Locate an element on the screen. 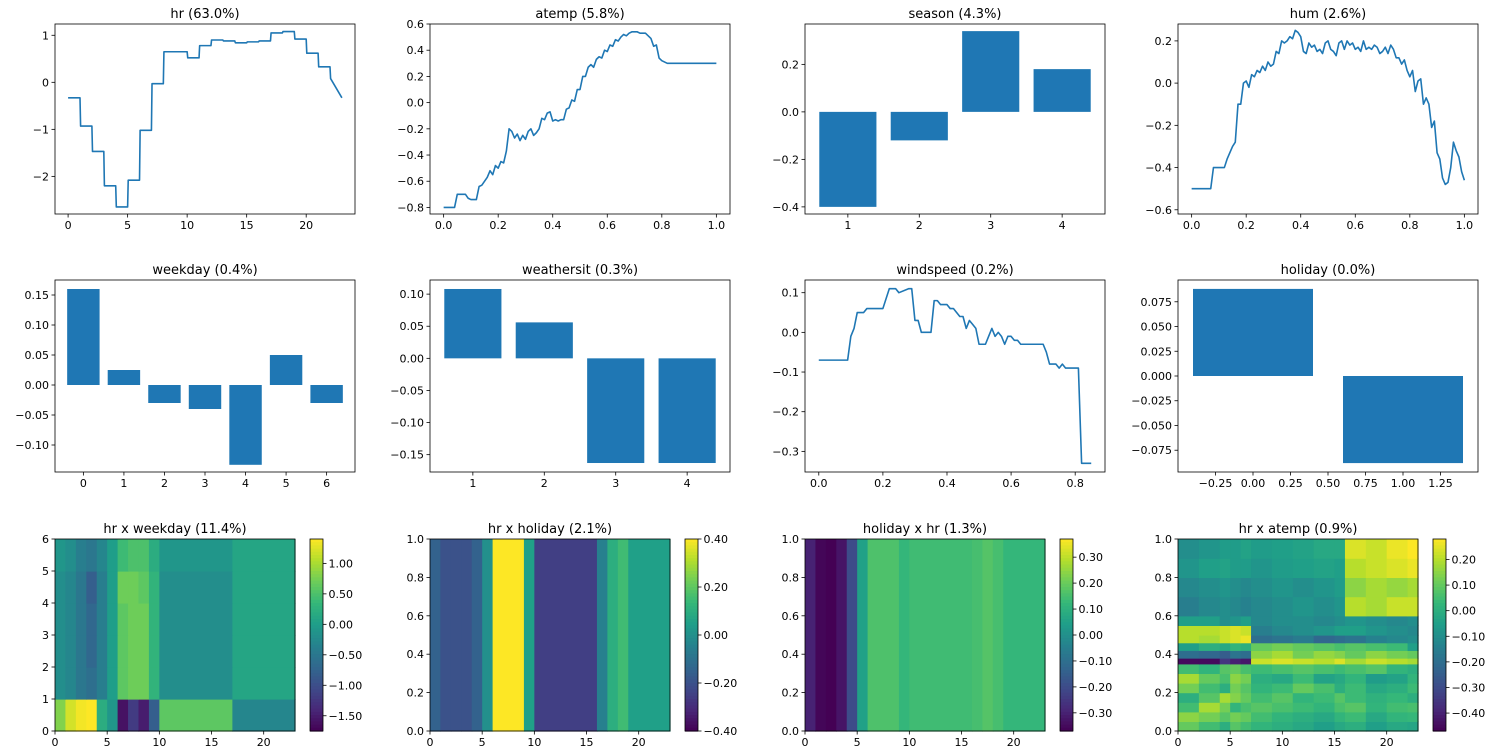  subplot-title: atemp (5.8%) is located at coordinates (579, 14).